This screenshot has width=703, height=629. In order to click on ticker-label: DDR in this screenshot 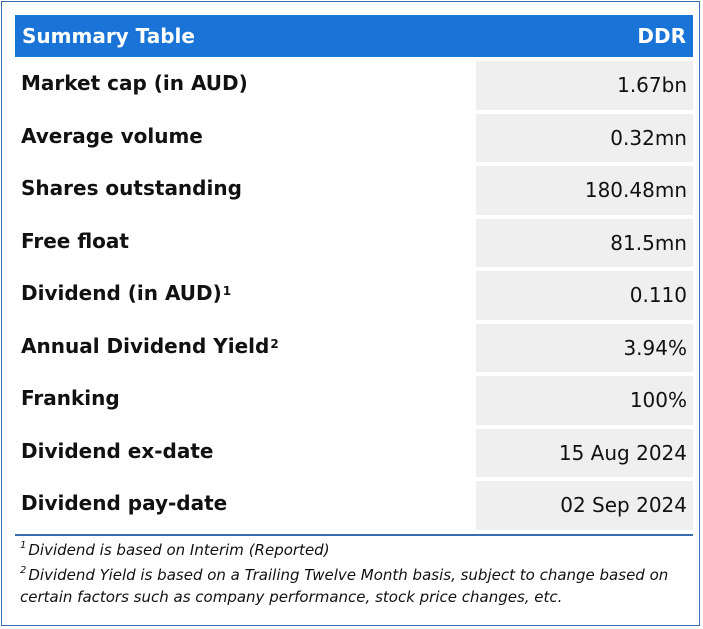, I will do `click(661, 36)`.